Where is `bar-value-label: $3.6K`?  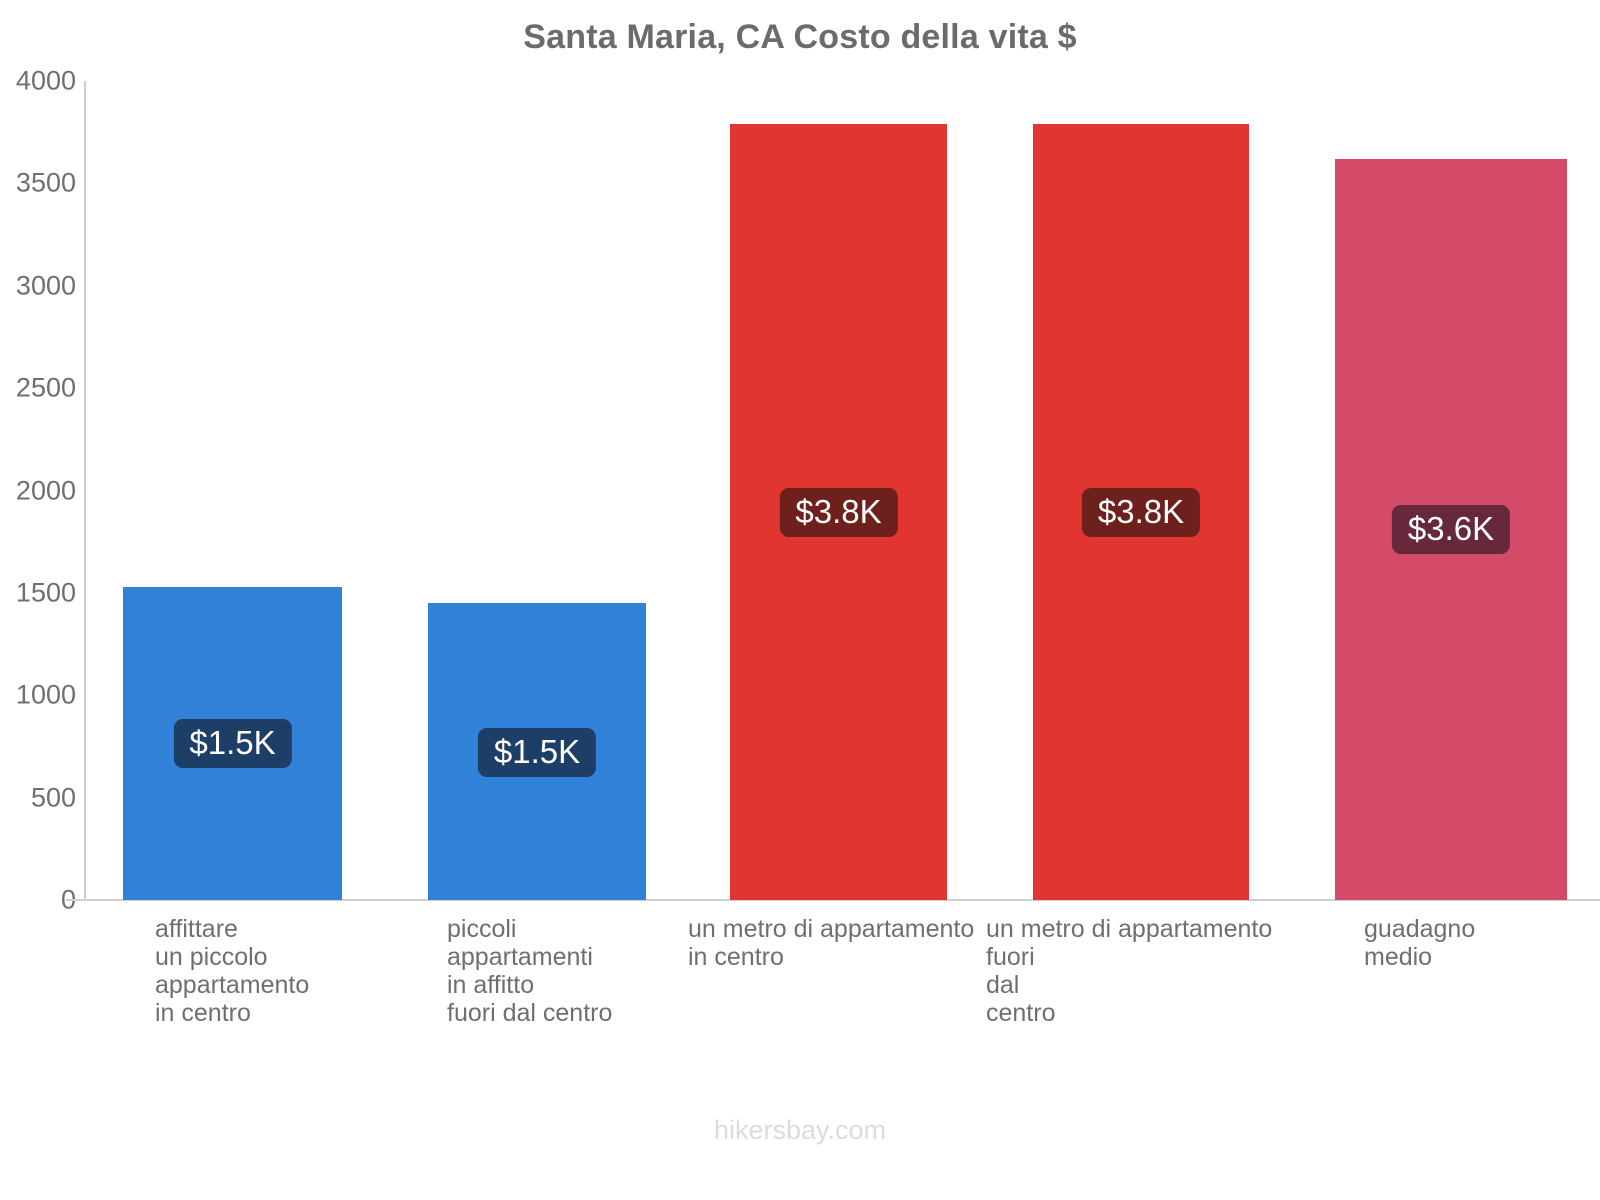 bar-value-label: $3.6K is located at coordinates (1451, 530).